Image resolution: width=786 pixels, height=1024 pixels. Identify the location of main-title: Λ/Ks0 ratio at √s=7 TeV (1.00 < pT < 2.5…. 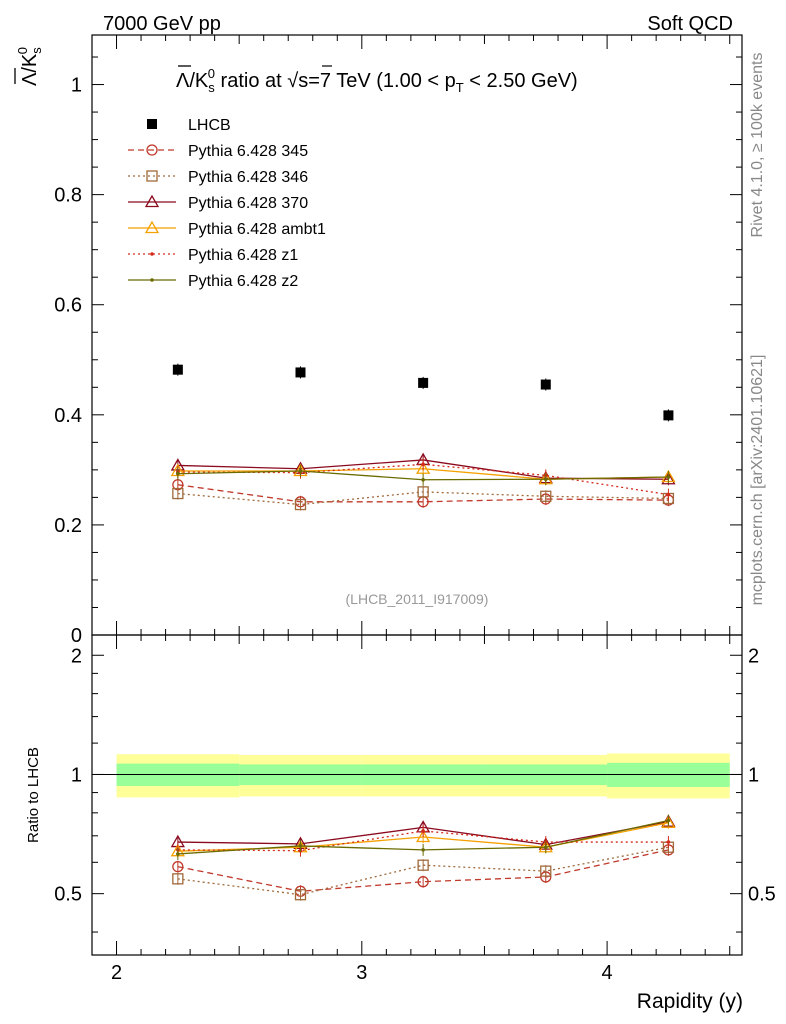
(377, 80).